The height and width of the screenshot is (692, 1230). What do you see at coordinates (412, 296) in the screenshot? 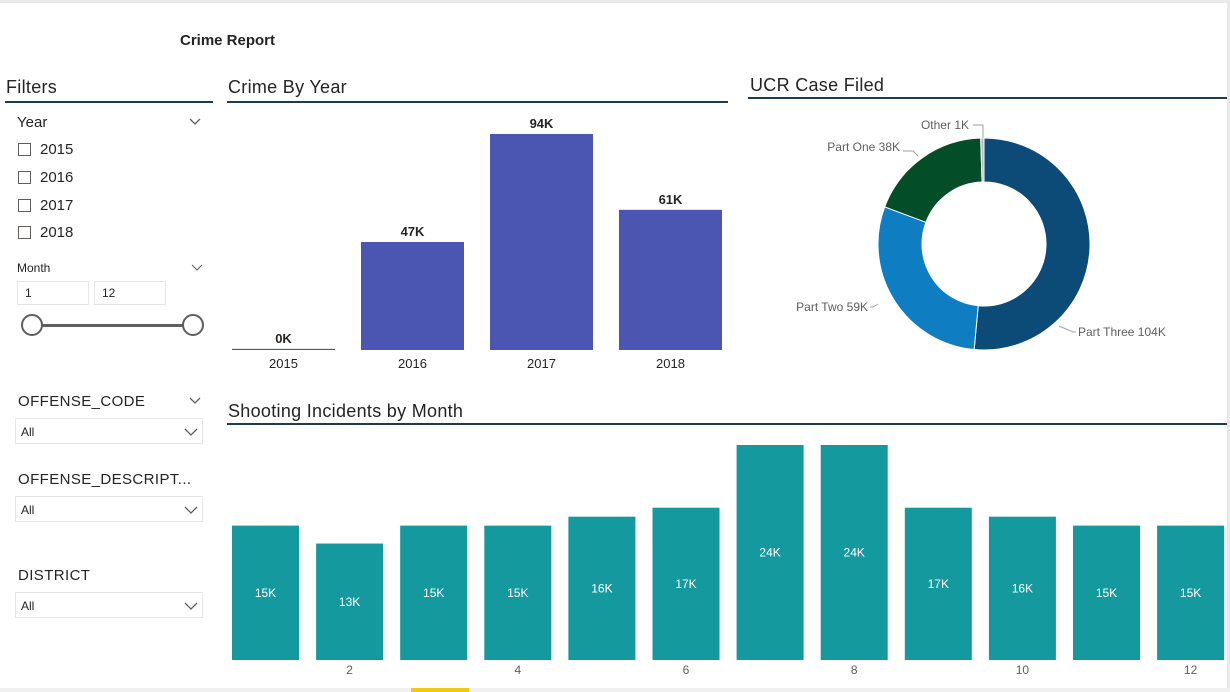
I see `year-bar-2016` at bounding box center [412, 296].